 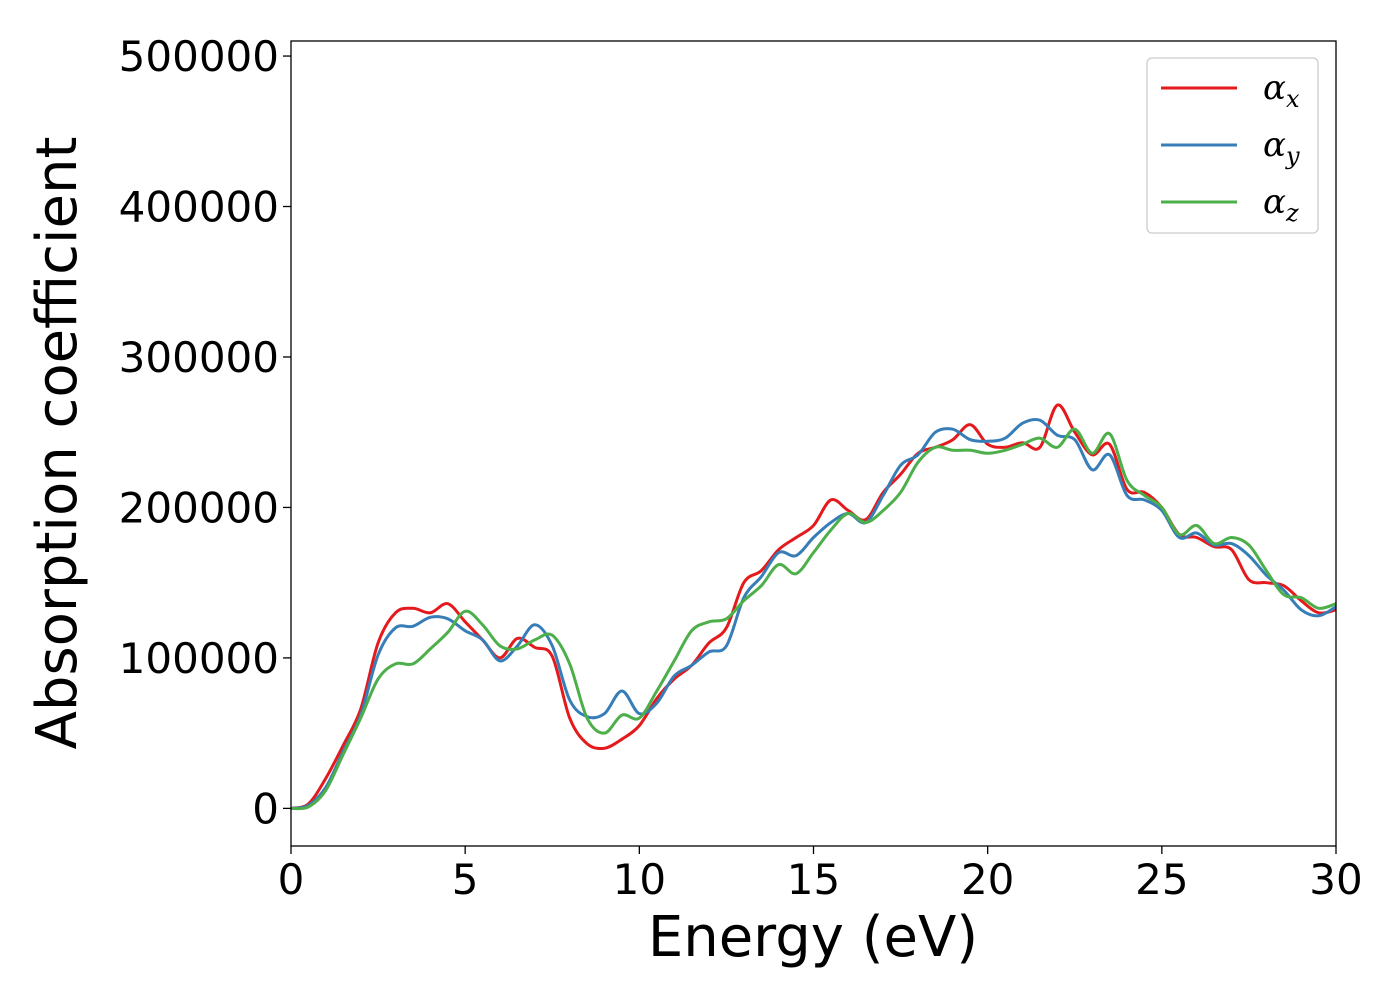 I want to click on x-tick-label: 10, so click(x=639, y=879).